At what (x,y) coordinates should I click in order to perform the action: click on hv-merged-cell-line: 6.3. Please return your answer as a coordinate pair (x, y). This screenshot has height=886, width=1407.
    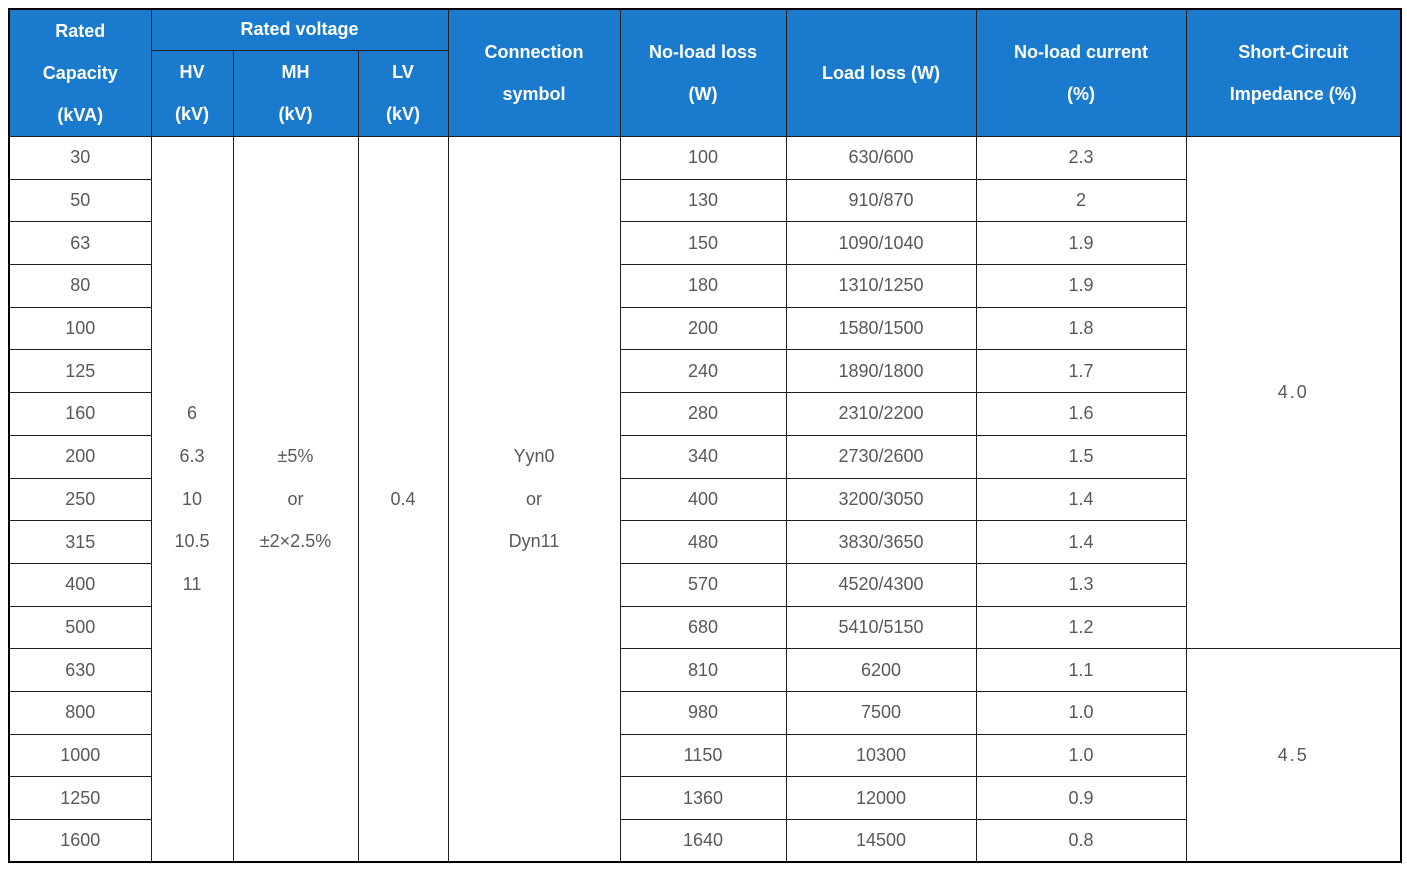
    Looking at the image, I should click on (192, 456).